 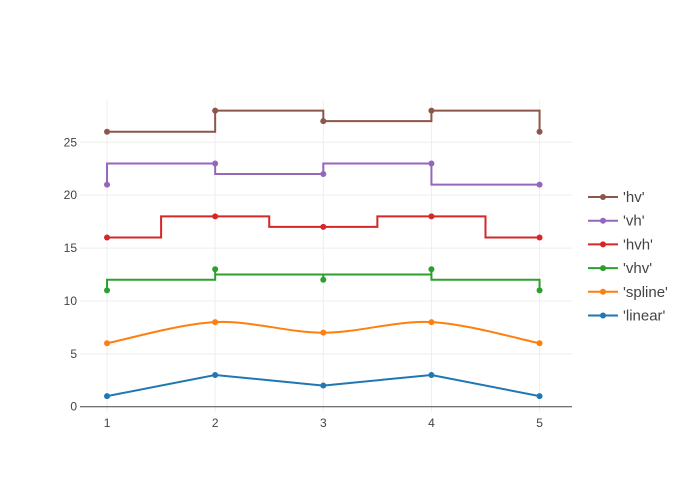 I want to click on legend-label: 'linear', so click(x=644, y=316).